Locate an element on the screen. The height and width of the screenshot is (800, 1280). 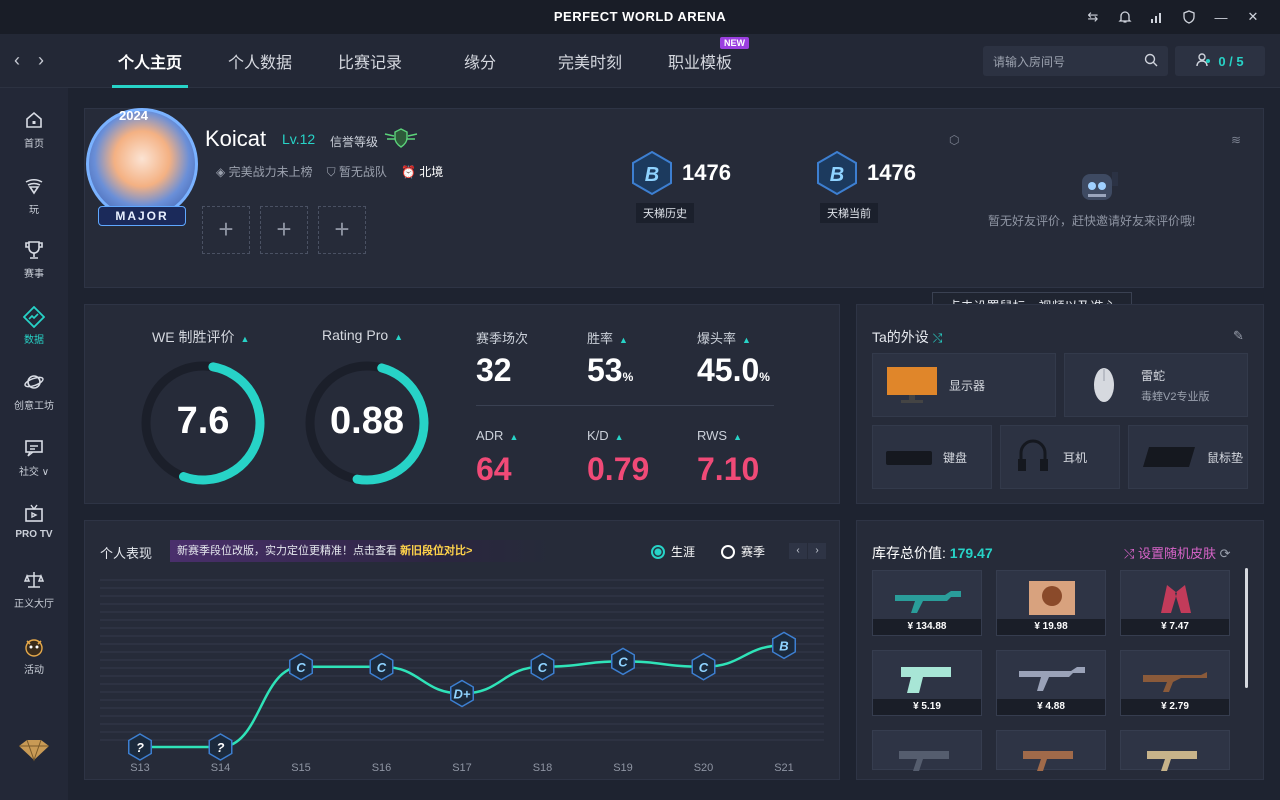
event-icon is located at coordinates (34, 647).